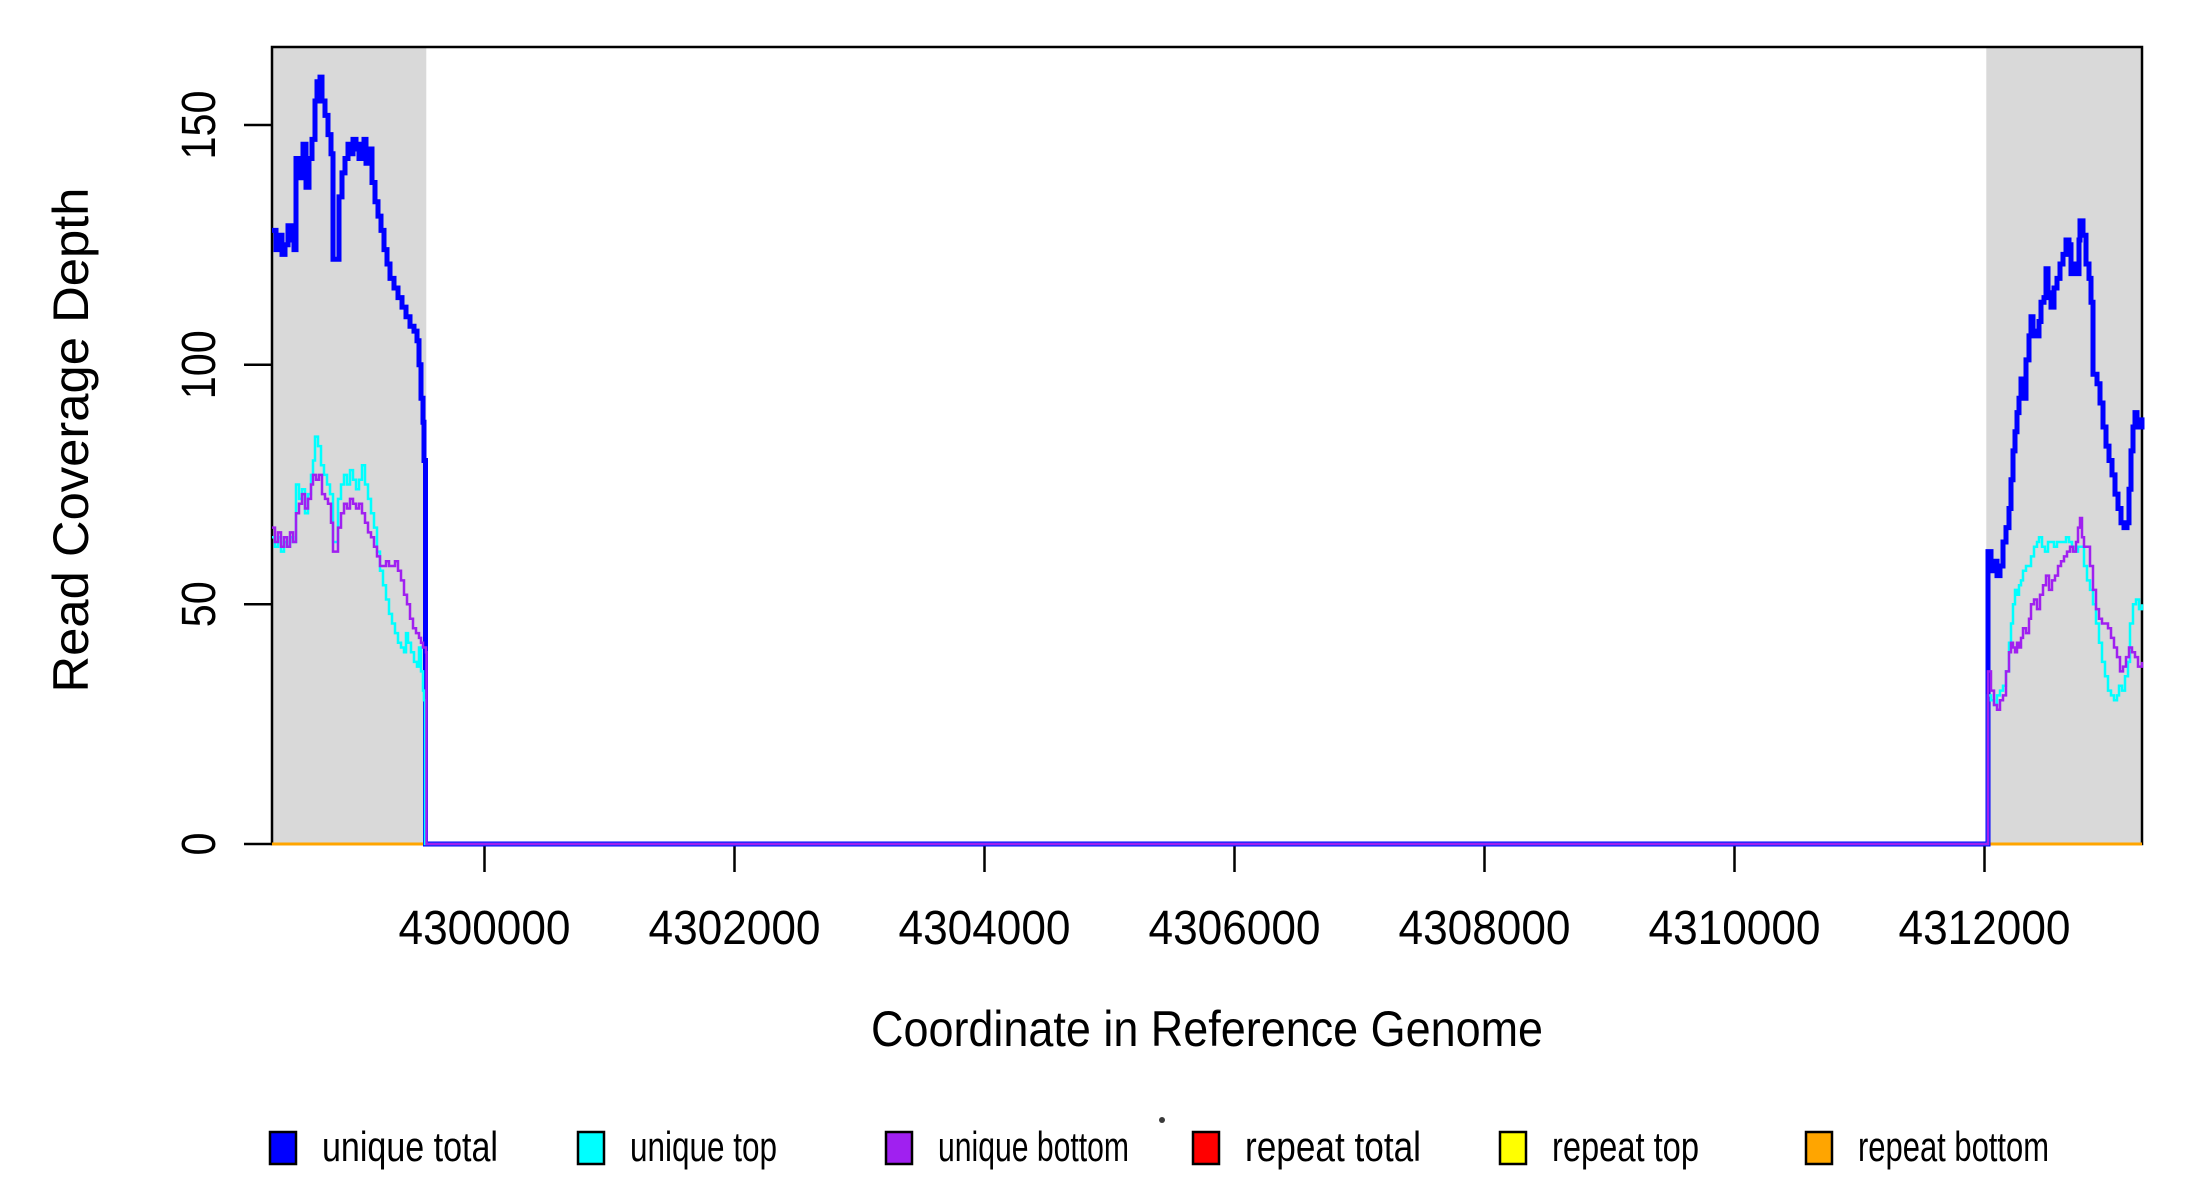  What do you see at coordinates (899, 1148) in the screenshot?
I see `legend-swatch-unique-bottom` at bounding box center [899, 1148].